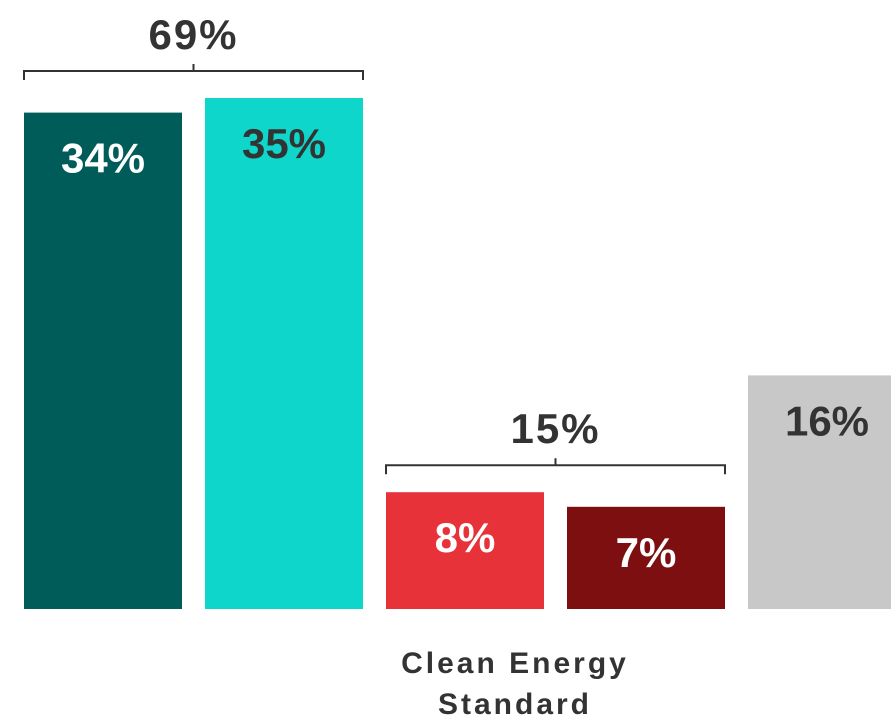 The width and height of the screenshot is (891, 722). I want to click on category-label-line-1: Clean Energy, so click(515, 663).